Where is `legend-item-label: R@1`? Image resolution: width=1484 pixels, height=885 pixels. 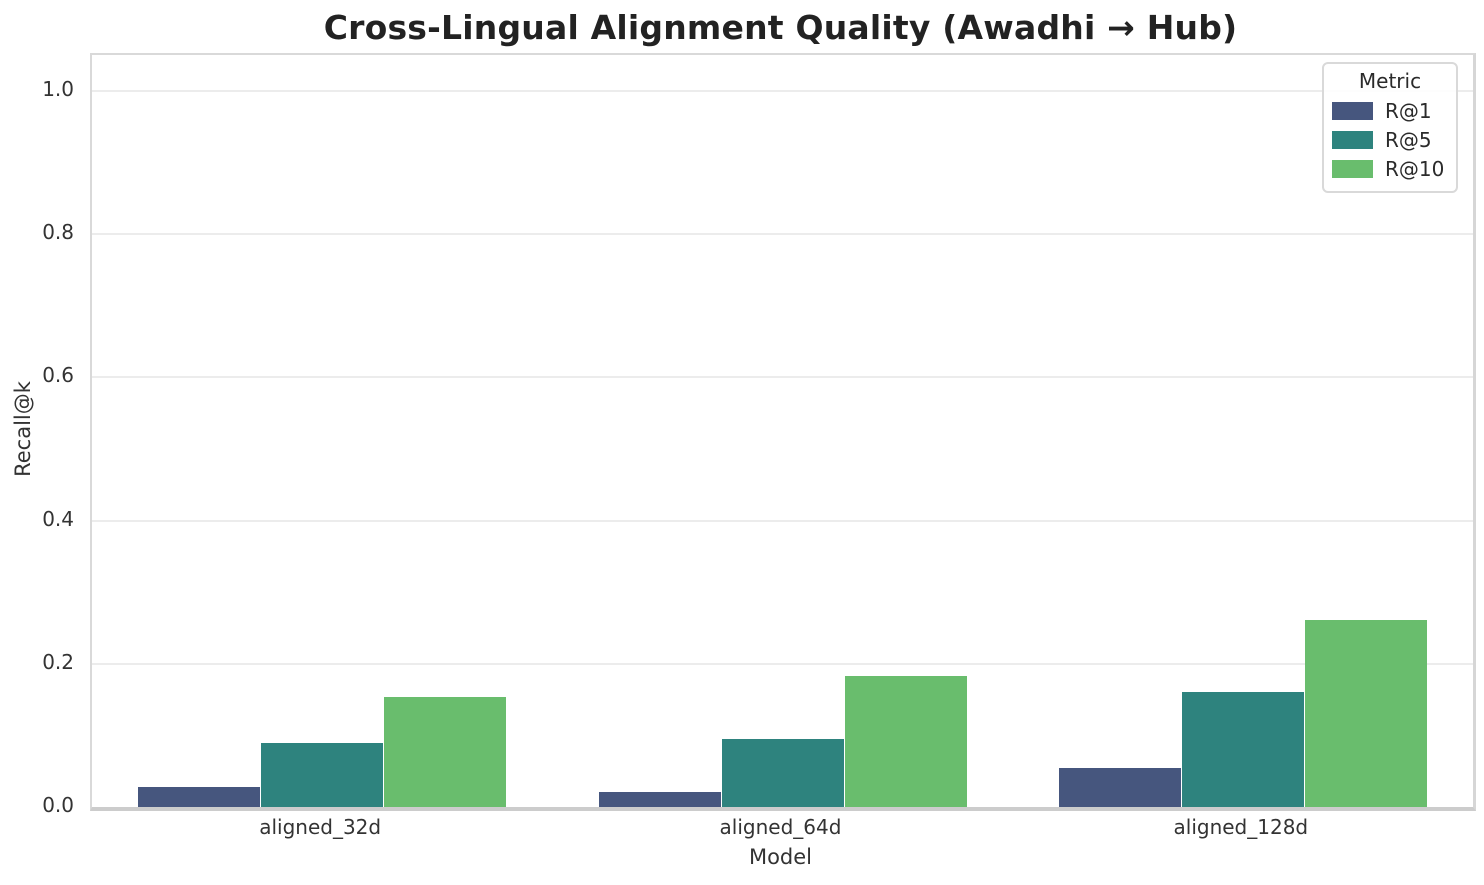 legend-item-label: R@1 is located at coordinates (1408, 110).